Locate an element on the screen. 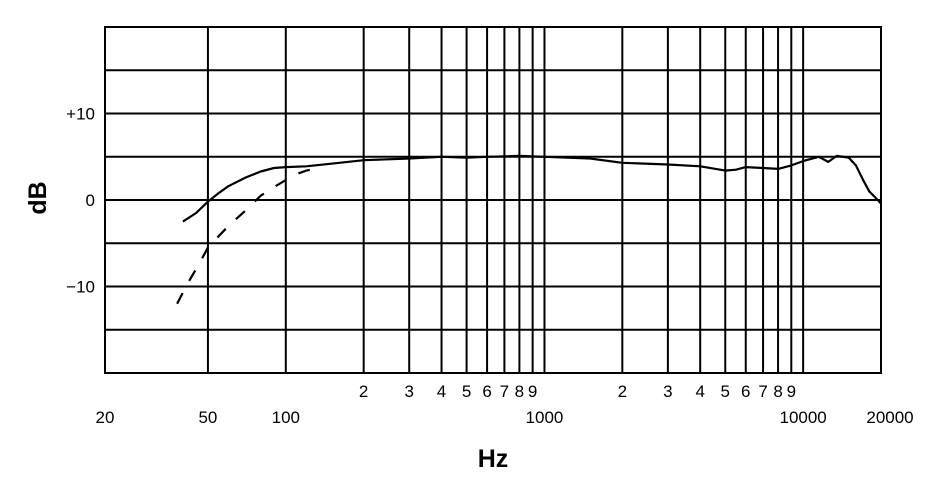 The width and height of the screenshot is (942, 487). x-tick-label: 20000 is located at coordinates (889, 417).